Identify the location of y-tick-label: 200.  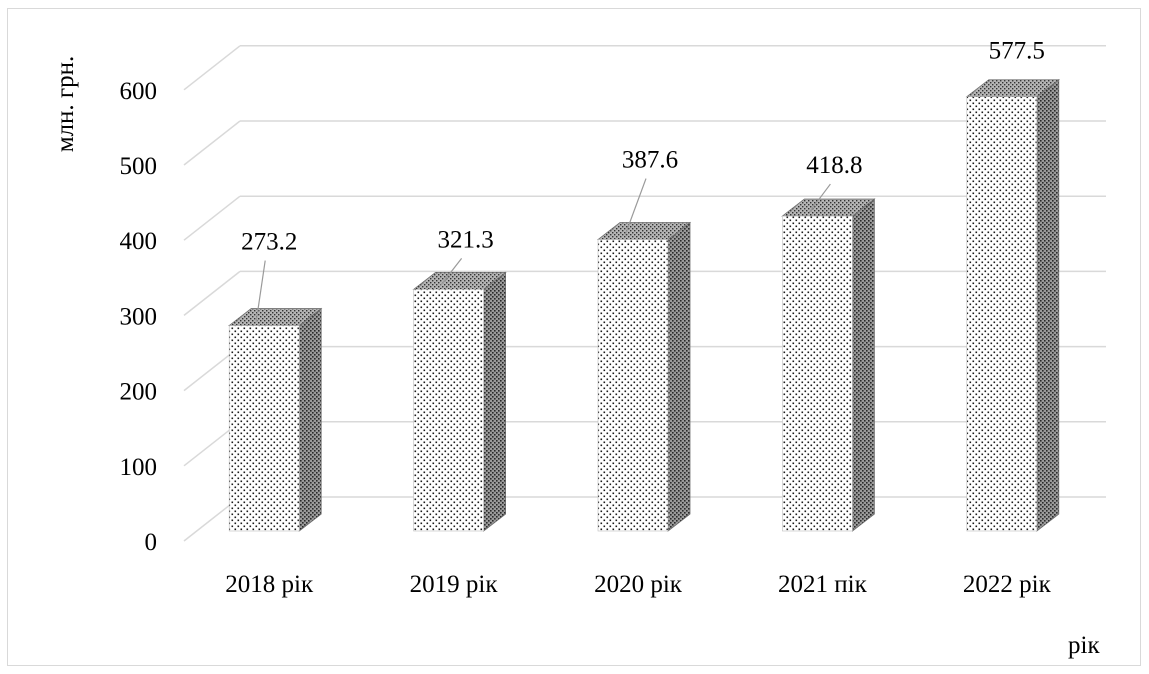
(139, 392).